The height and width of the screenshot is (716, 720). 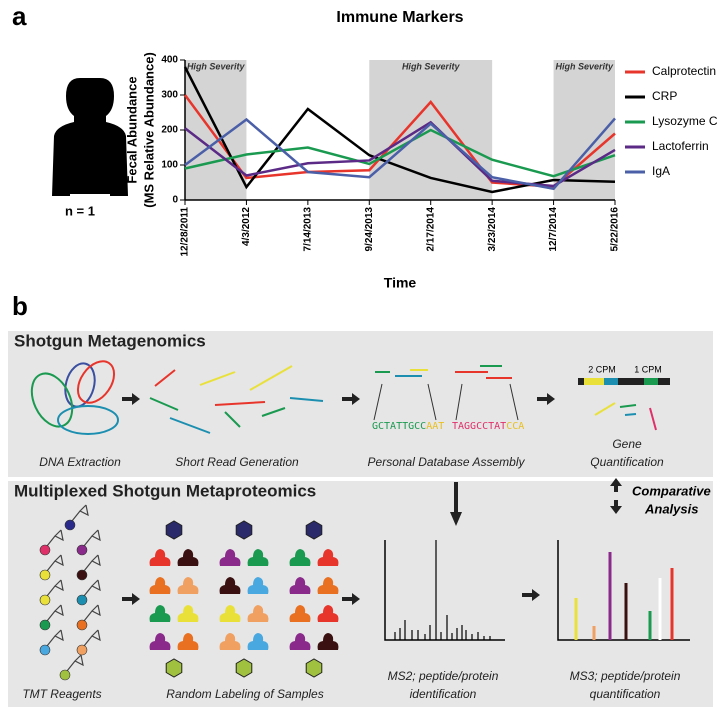 What do you see at coordinates (627, 444) in the screenshot?
I see `step-label: Gene` at bounding box center [627, 444].